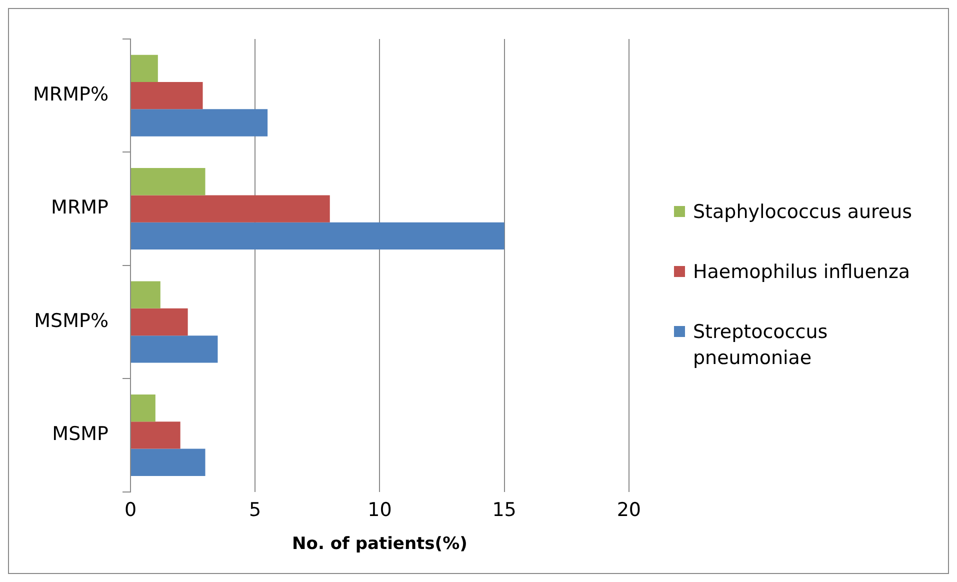  I want to click on y-tick-label: MSMP%, so click(71, 321).